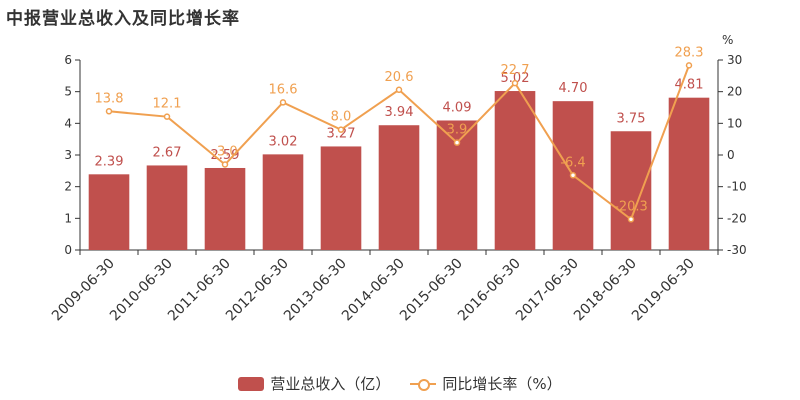 This screenshot has height=400, width=800. What do you see at coordinates (737, 218) in the screenshot?
I see `y-right-tick-label: -20` at bounding box center [737, 218].